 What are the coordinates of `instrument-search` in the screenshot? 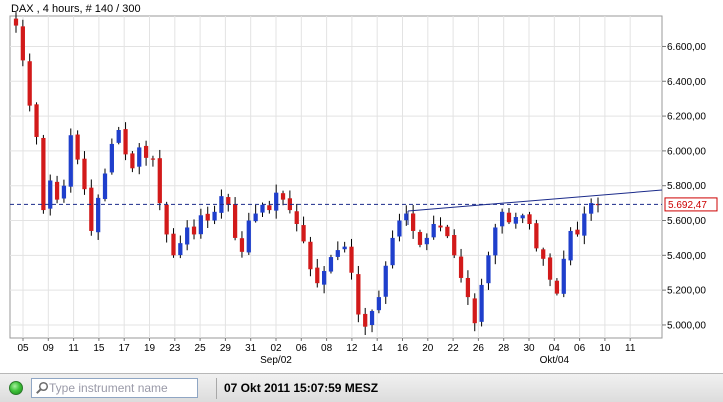 It's located at (114, 388).